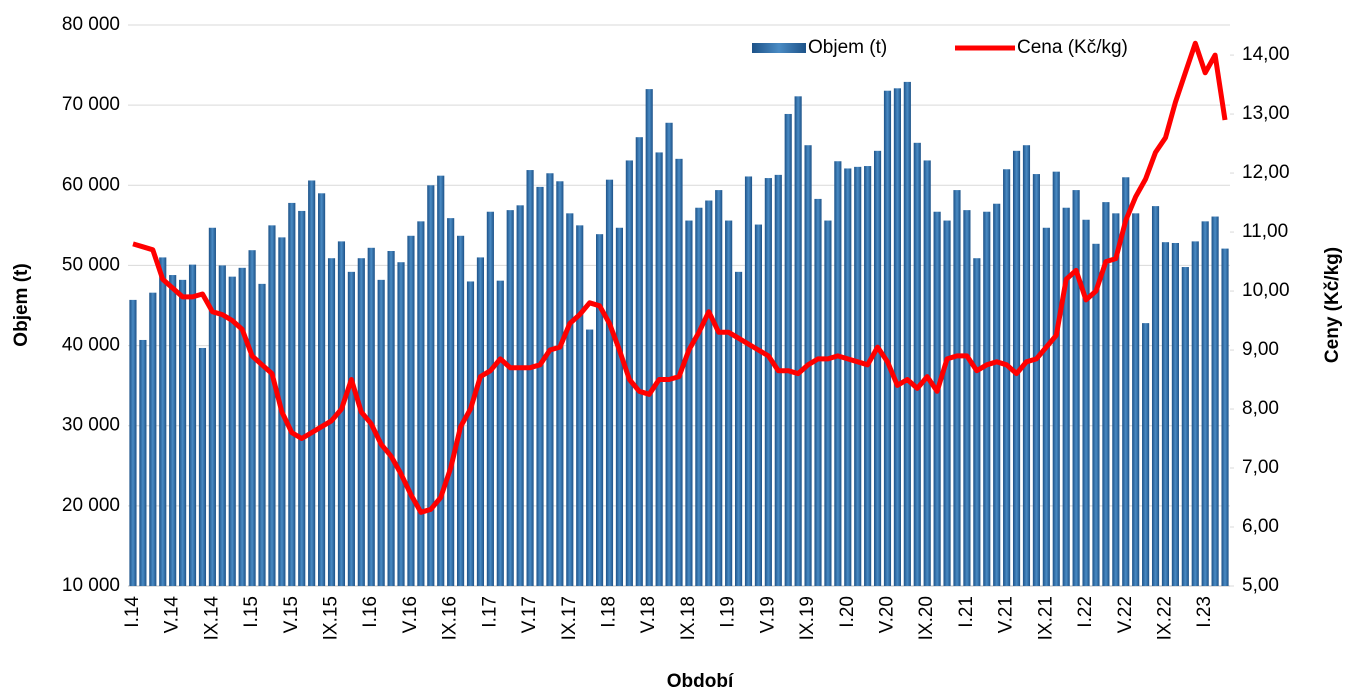 The image size is (1350, 693). I want to click on y-tick-label: 70 000, so click(91, 104).